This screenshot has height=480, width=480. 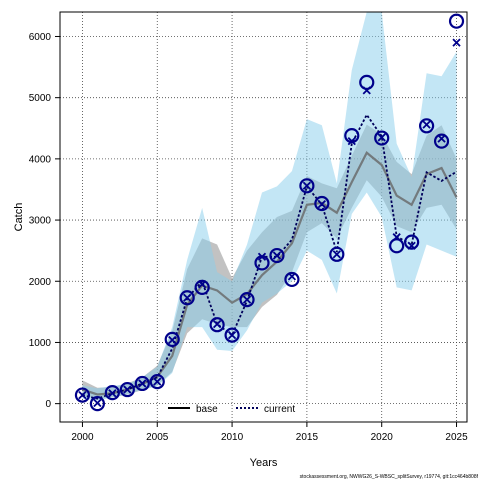 I want to click on x-tick-label: 2000, so click(x=82, y=437).